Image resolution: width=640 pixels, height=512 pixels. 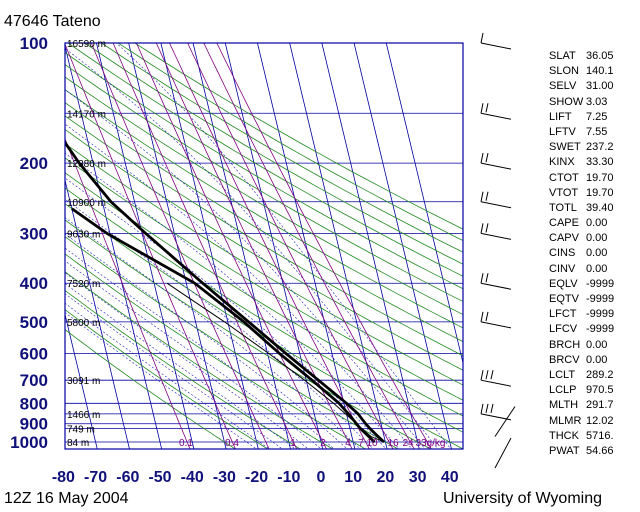 What do you see at coordinates (581, 162) in the screenshot?
I see `index-row-kinx: KINX 33.30` at bounding box center [581, 162].